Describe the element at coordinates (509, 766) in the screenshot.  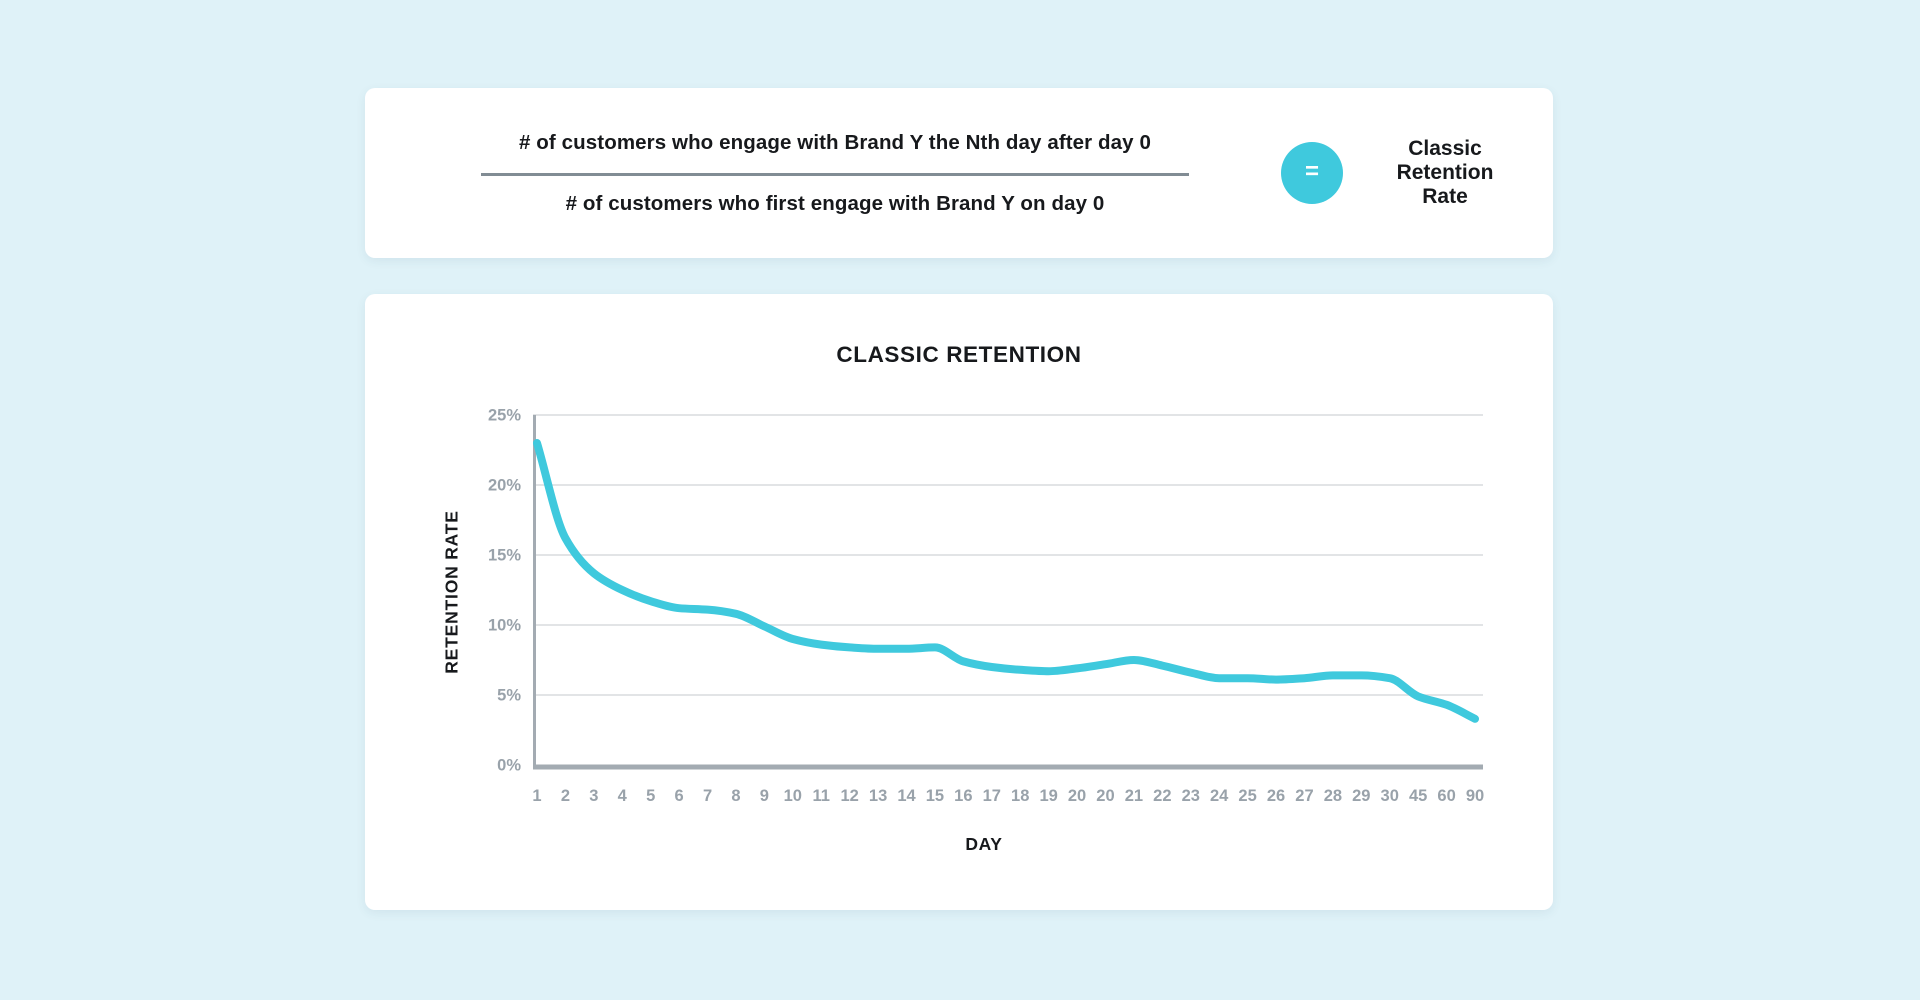
I see `y-tick-label: 0%` at that location.